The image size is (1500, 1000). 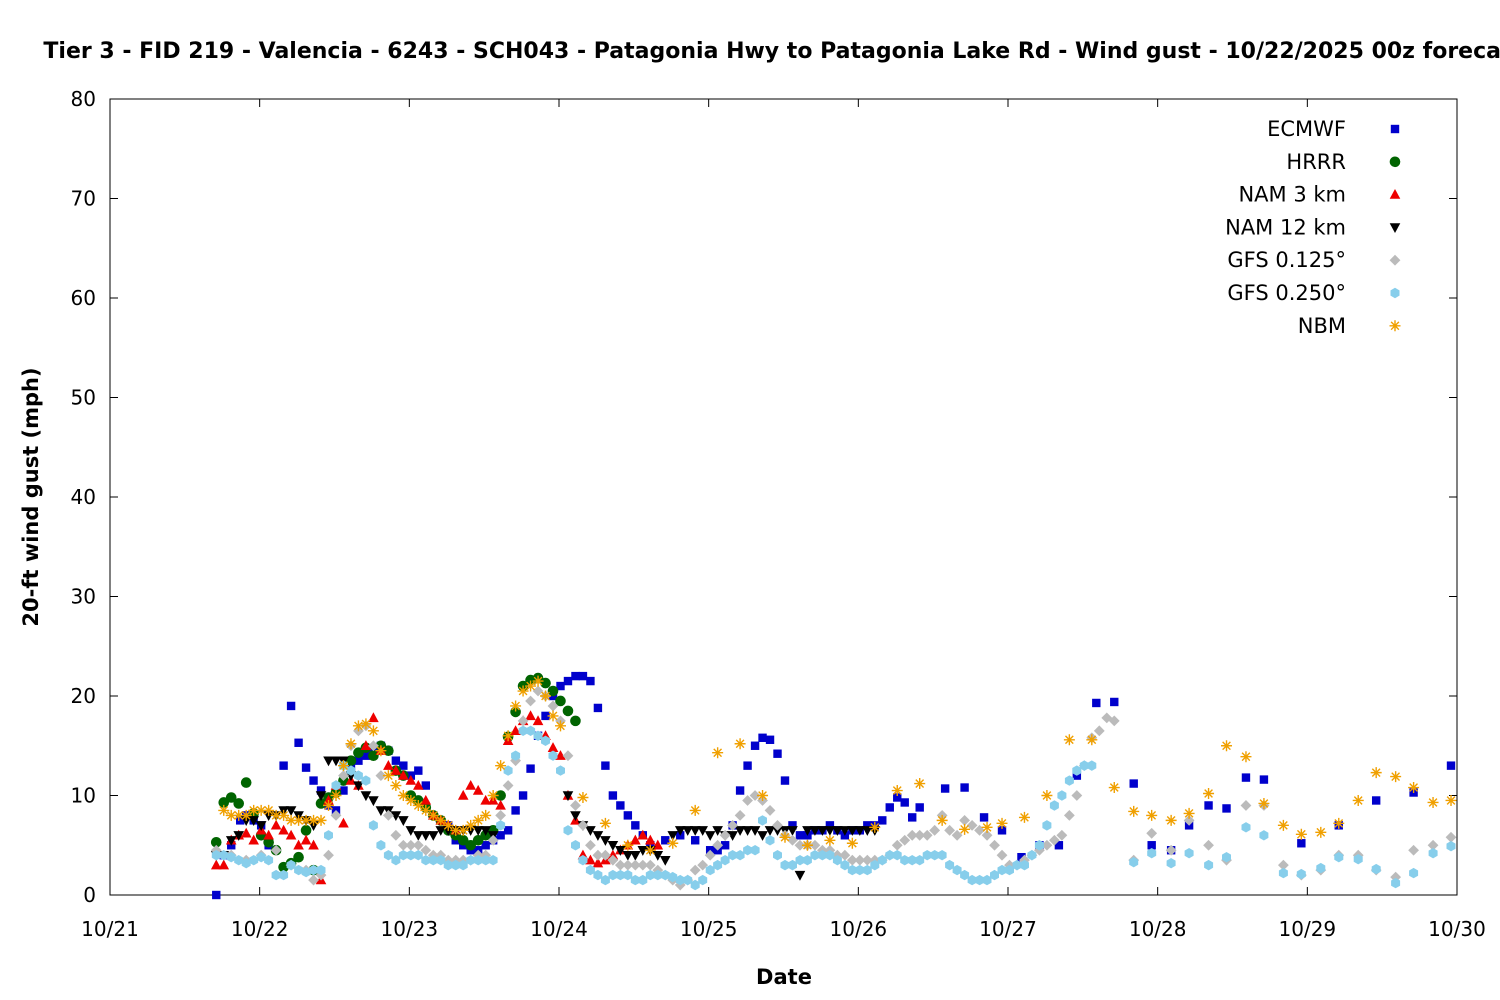 I want to click on x-tick-label: 10/29, so click(x=1308, y=929).